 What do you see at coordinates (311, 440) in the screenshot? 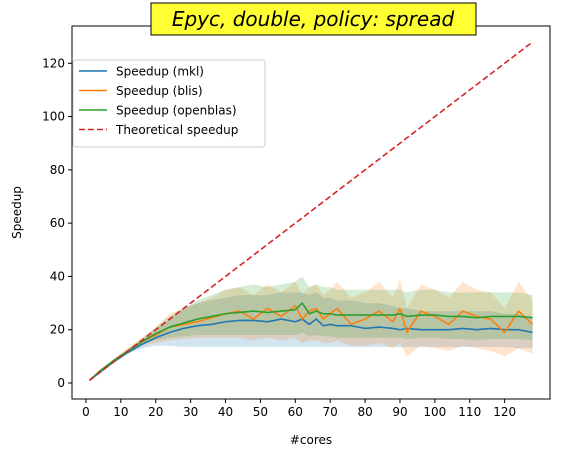
I see `x-axis-label: #cores` at bounding box center [311, 440].